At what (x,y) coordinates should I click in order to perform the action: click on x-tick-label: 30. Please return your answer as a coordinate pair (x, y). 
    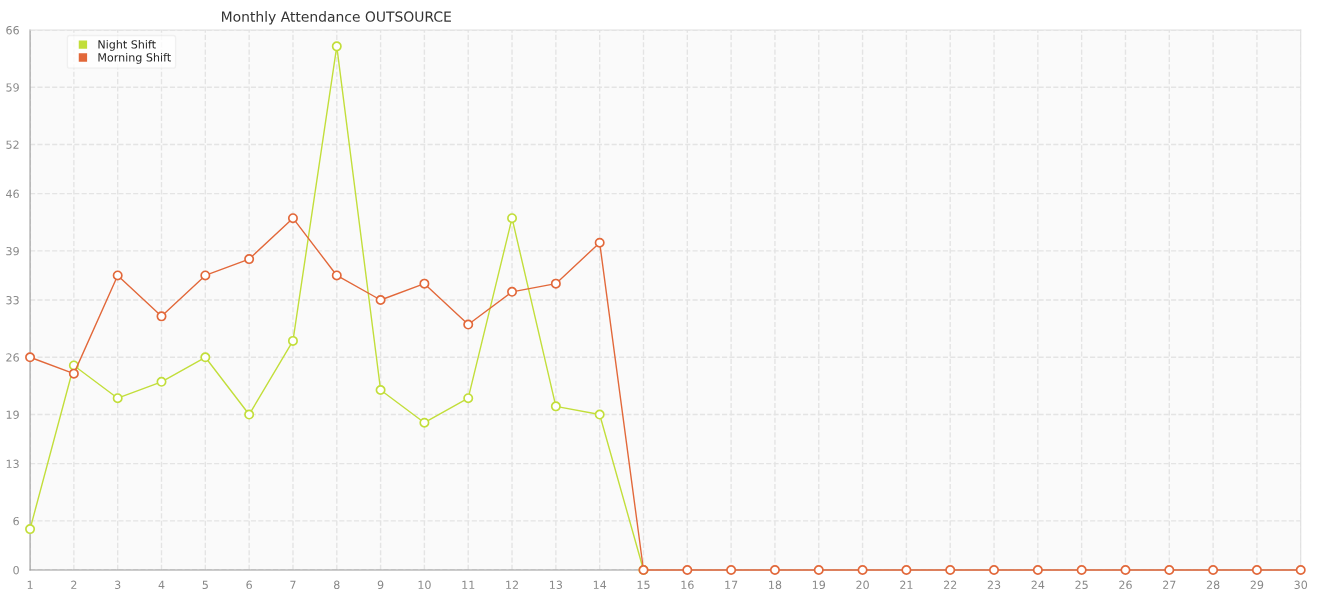
    Looking at the image, I should click on (1301, 585).